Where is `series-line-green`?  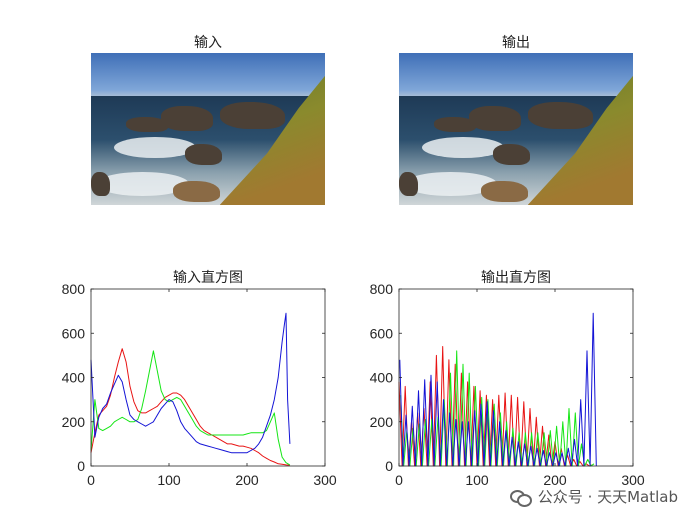 series-line-green is located at coordinates (190, 408).